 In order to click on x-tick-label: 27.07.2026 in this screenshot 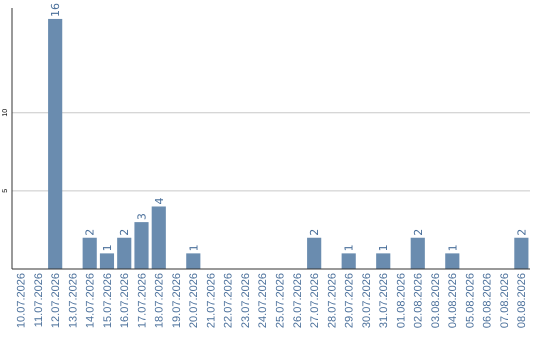, I will do `click(315, 300)`.